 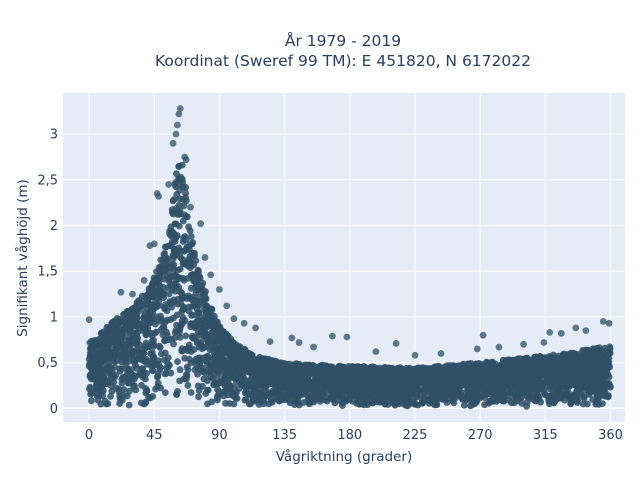 I want to click on x-tick-label: 180, so click(x=349, y=435).